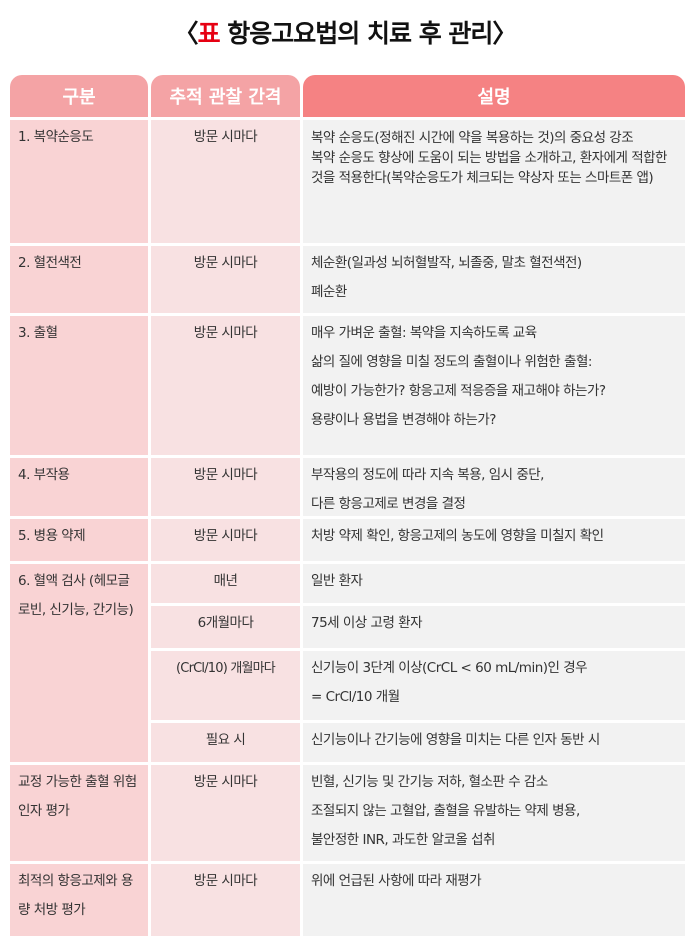 Image resolution: width=690 pixels, height=950 pixels. I want to click on page-title: 〈표 항응고요법의 치료 후 관리〉, so click(345, 33).